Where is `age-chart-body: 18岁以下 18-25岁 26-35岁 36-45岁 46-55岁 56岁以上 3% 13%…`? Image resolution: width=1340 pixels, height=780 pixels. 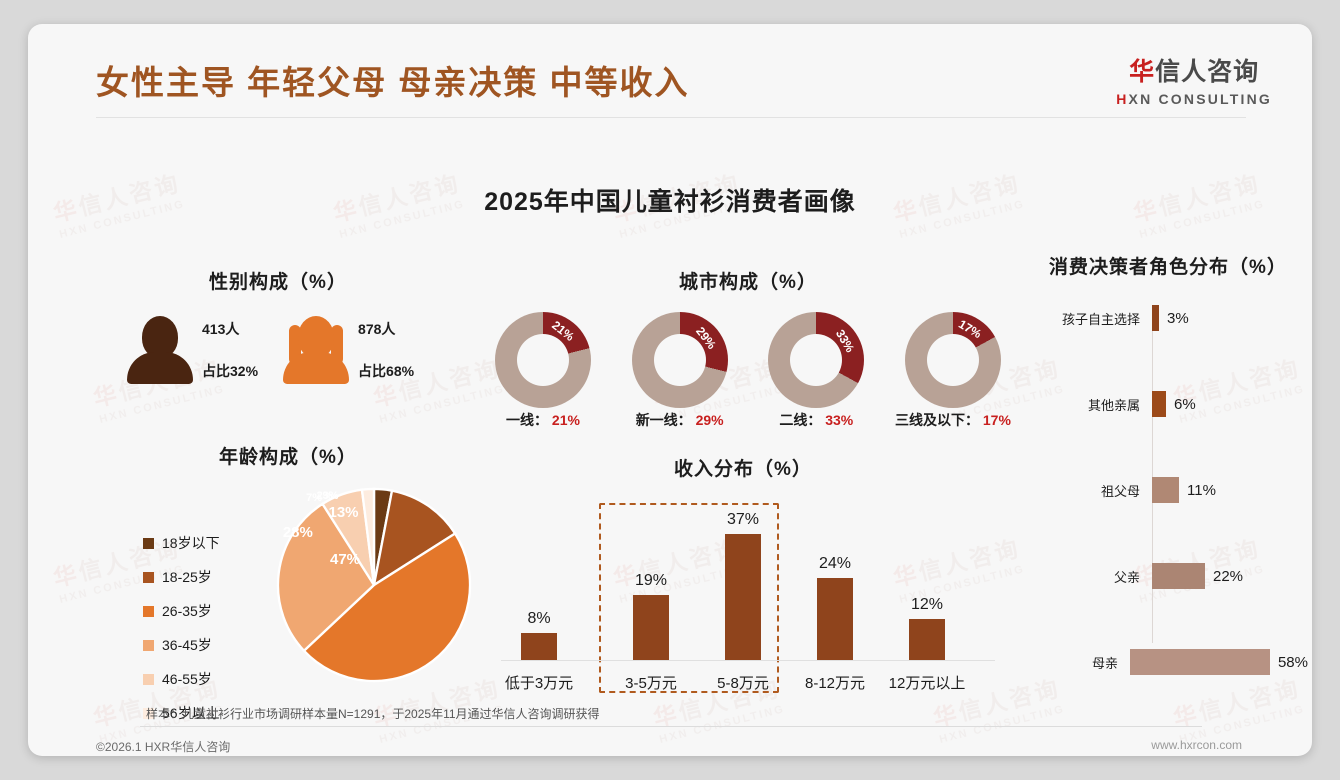 age-chart-body: 18岁以下 18-25岁 26-35岁 36-45岁 46-55岁 56岁以上 3% 13%… is located at coordinates (288, 602).